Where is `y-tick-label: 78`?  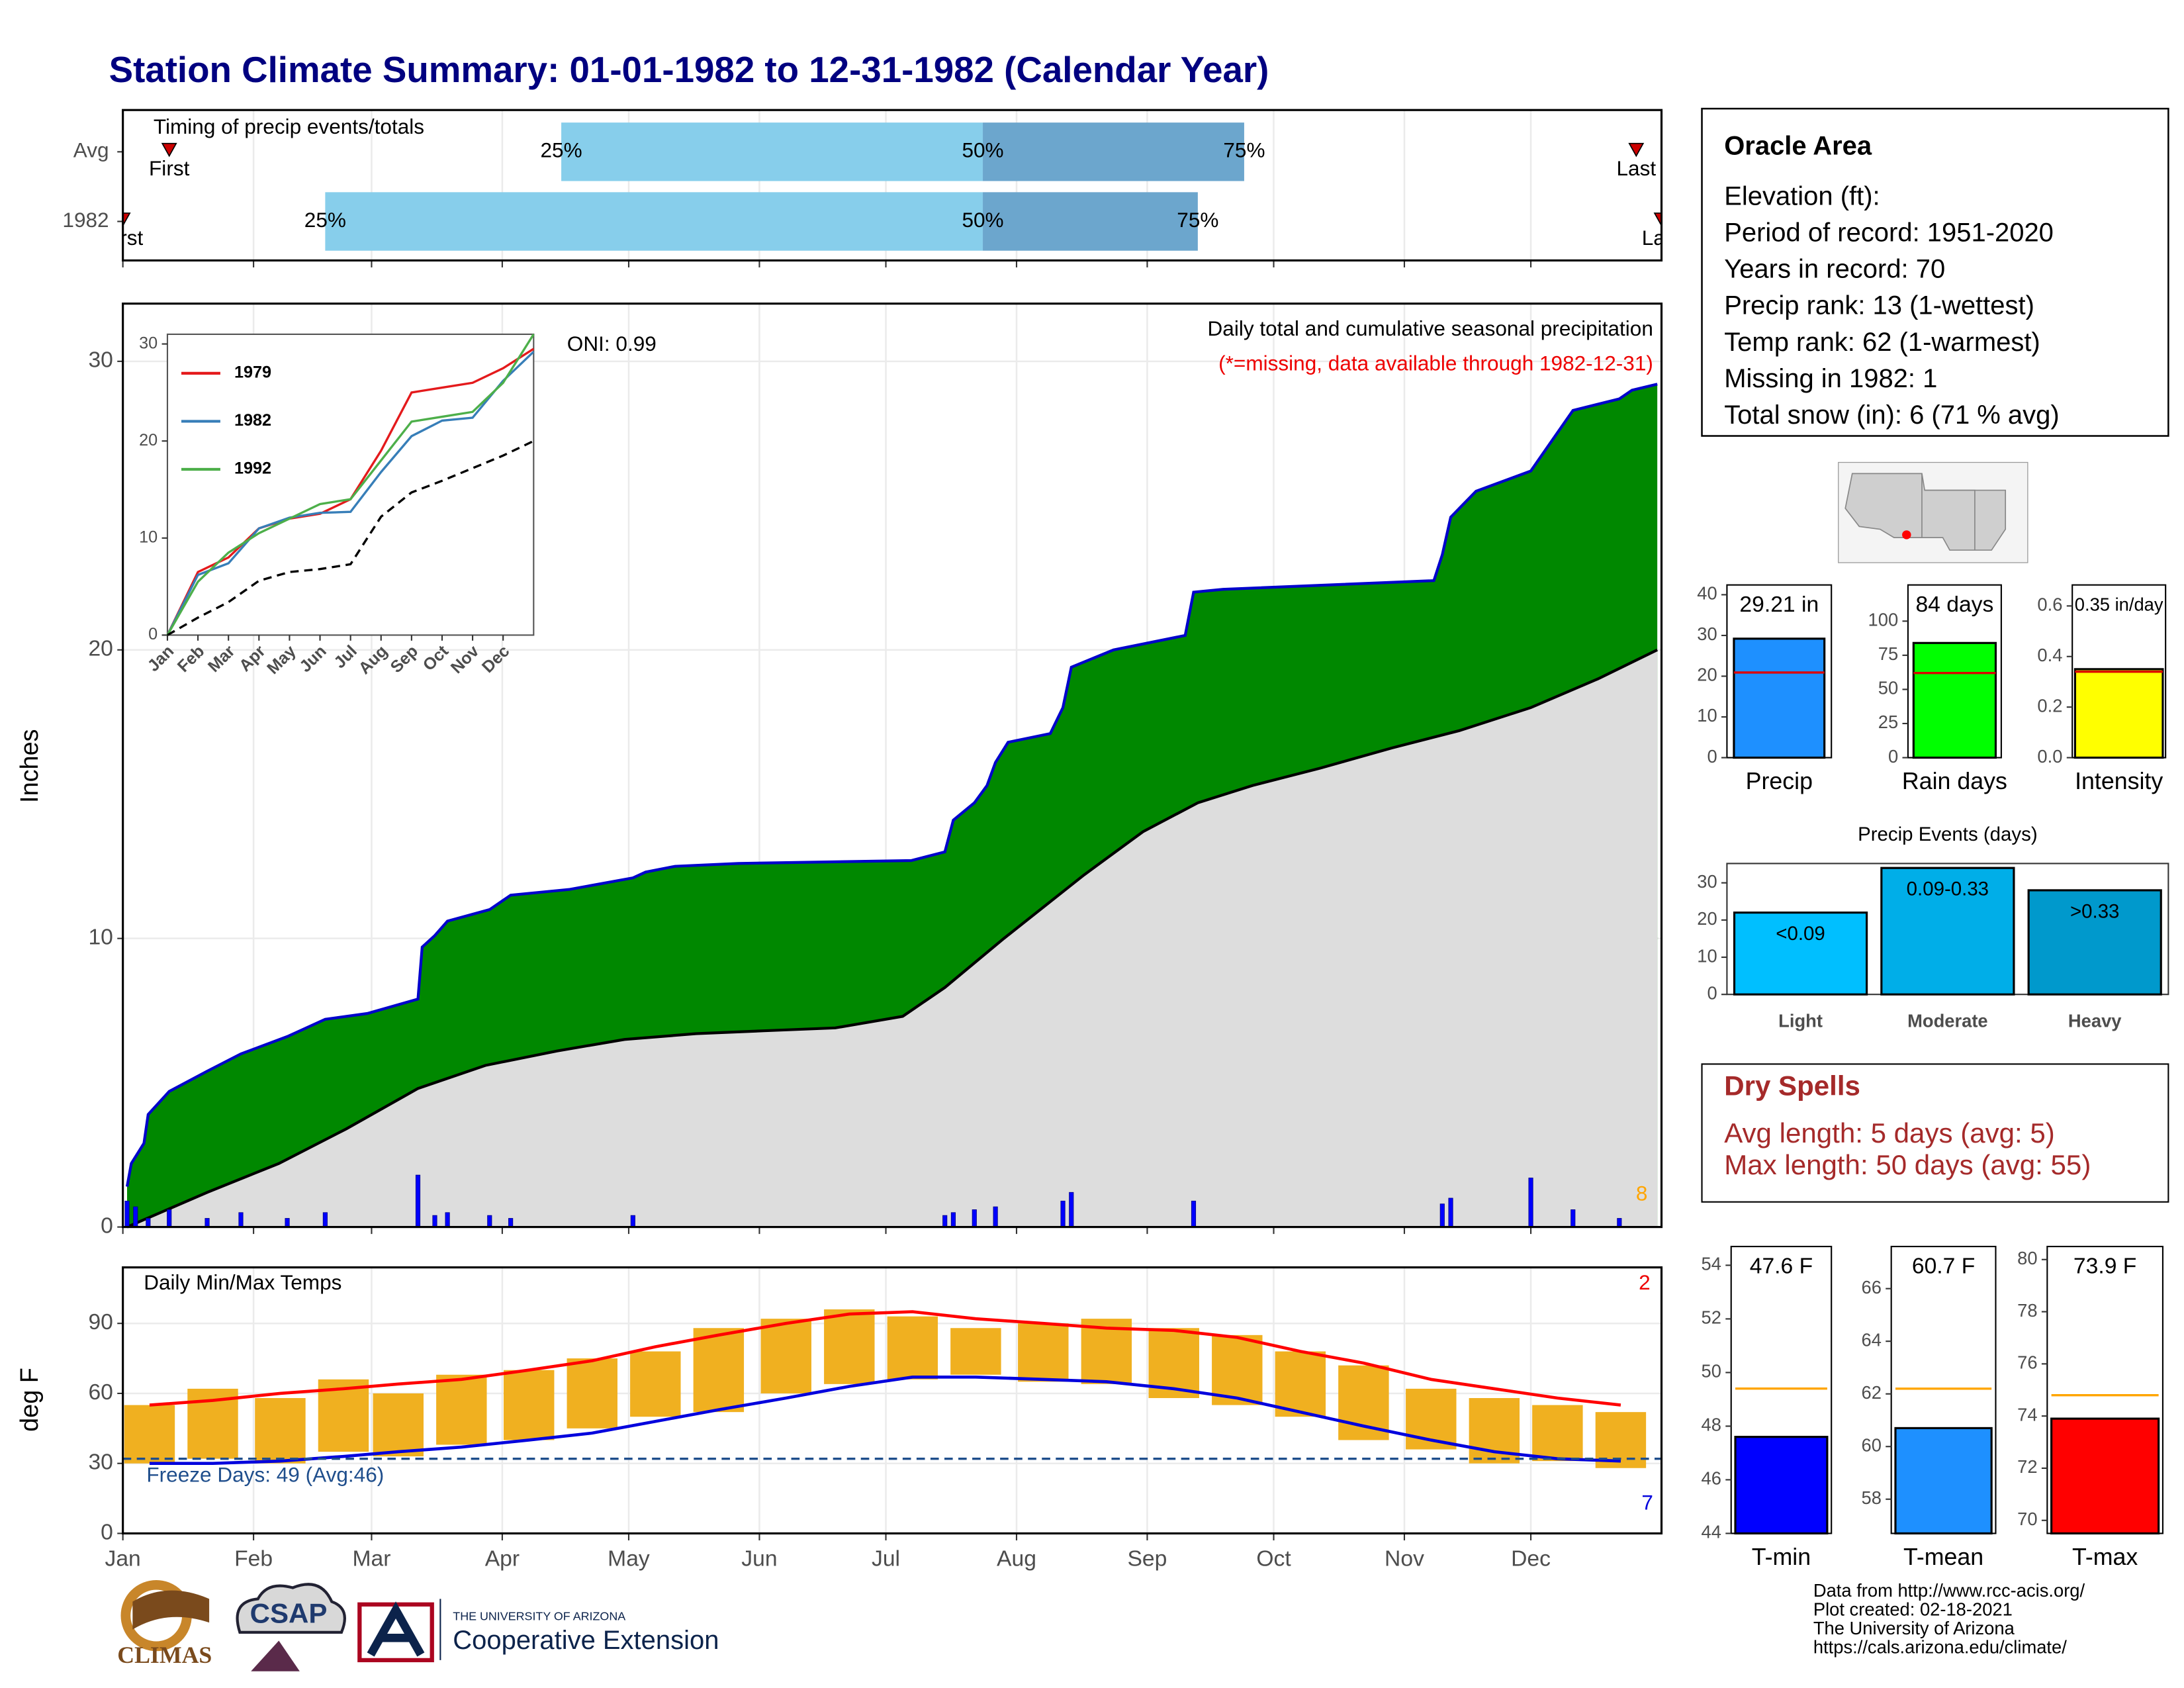
y-tick-label: 78 is located at coordinates (2027, 1310).